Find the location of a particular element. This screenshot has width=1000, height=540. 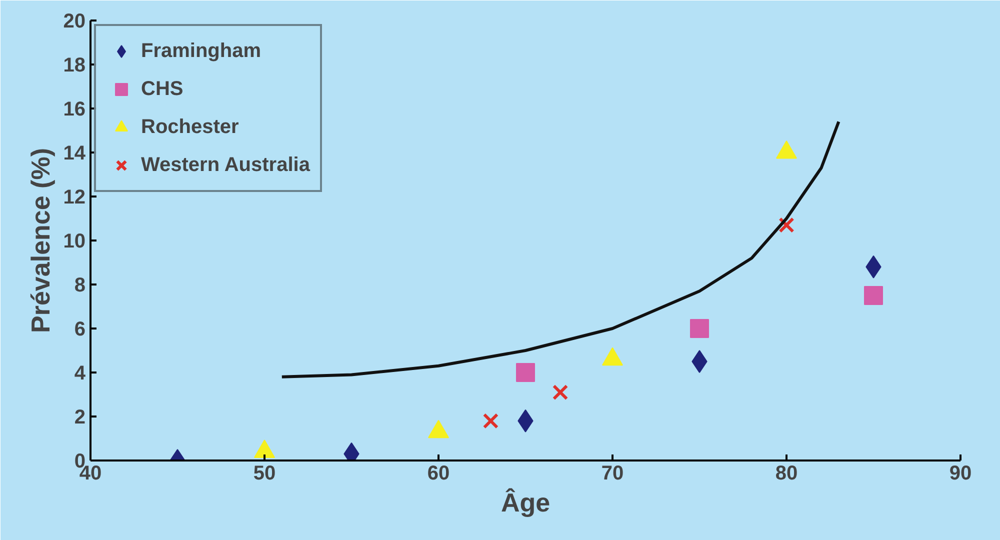

y-tick-label: 8 is located at coordinates (80, 285).